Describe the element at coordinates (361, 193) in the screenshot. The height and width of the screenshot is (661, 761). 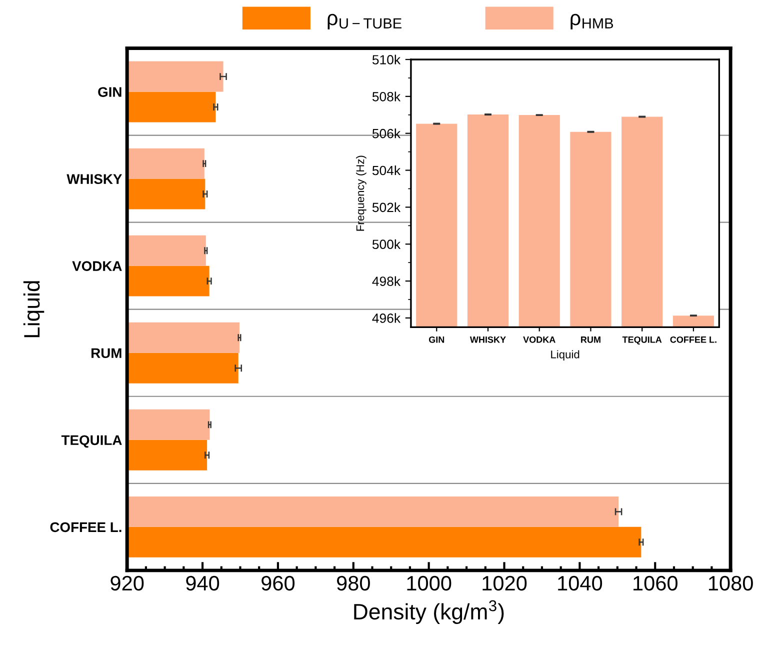
I see `y-axis-title: Frequency (Hz)` at that location.